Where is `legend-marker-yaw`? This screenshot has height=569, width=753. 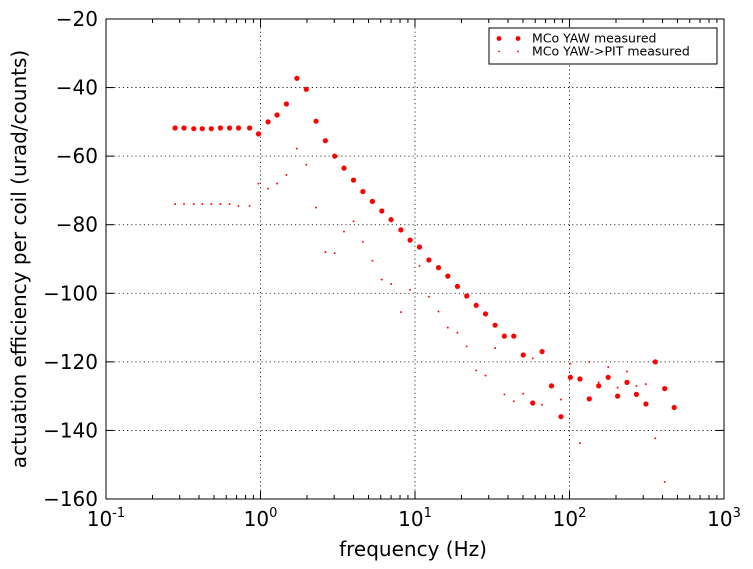 legend-marker-yaw is located at coordinates (518, 38).